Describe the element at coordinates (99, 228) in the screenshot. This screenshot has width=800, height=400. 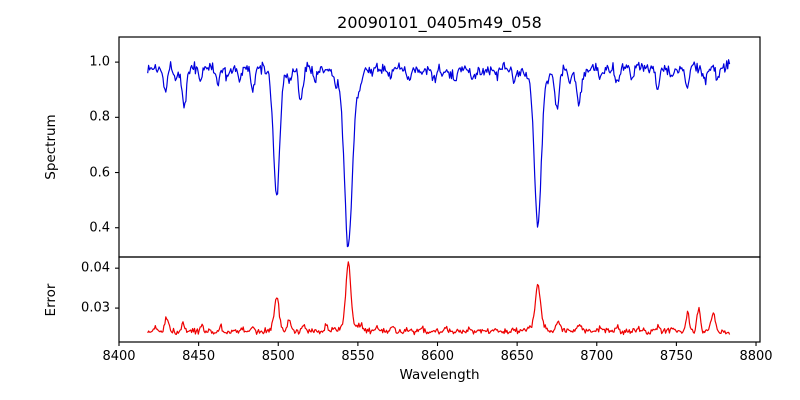
I see `y-tick-label: 0.4` at that location.